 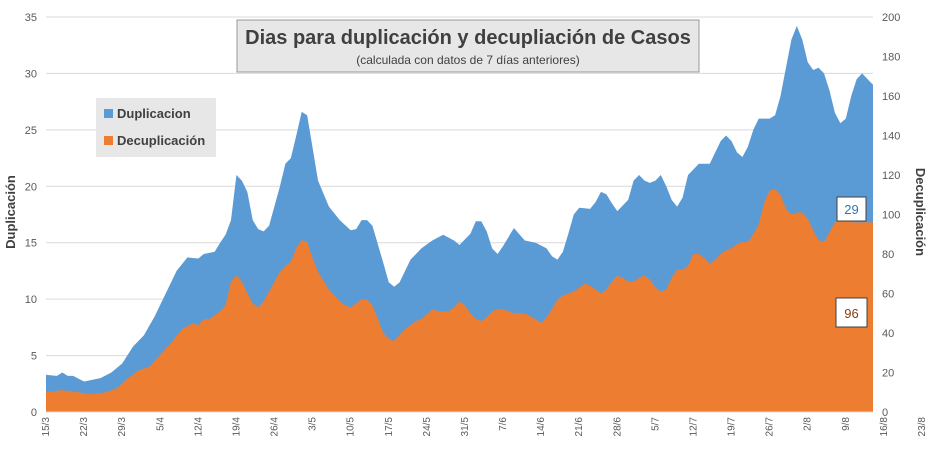 I want to click on y-right-tick-label: 20, so click(x=888, y=374).